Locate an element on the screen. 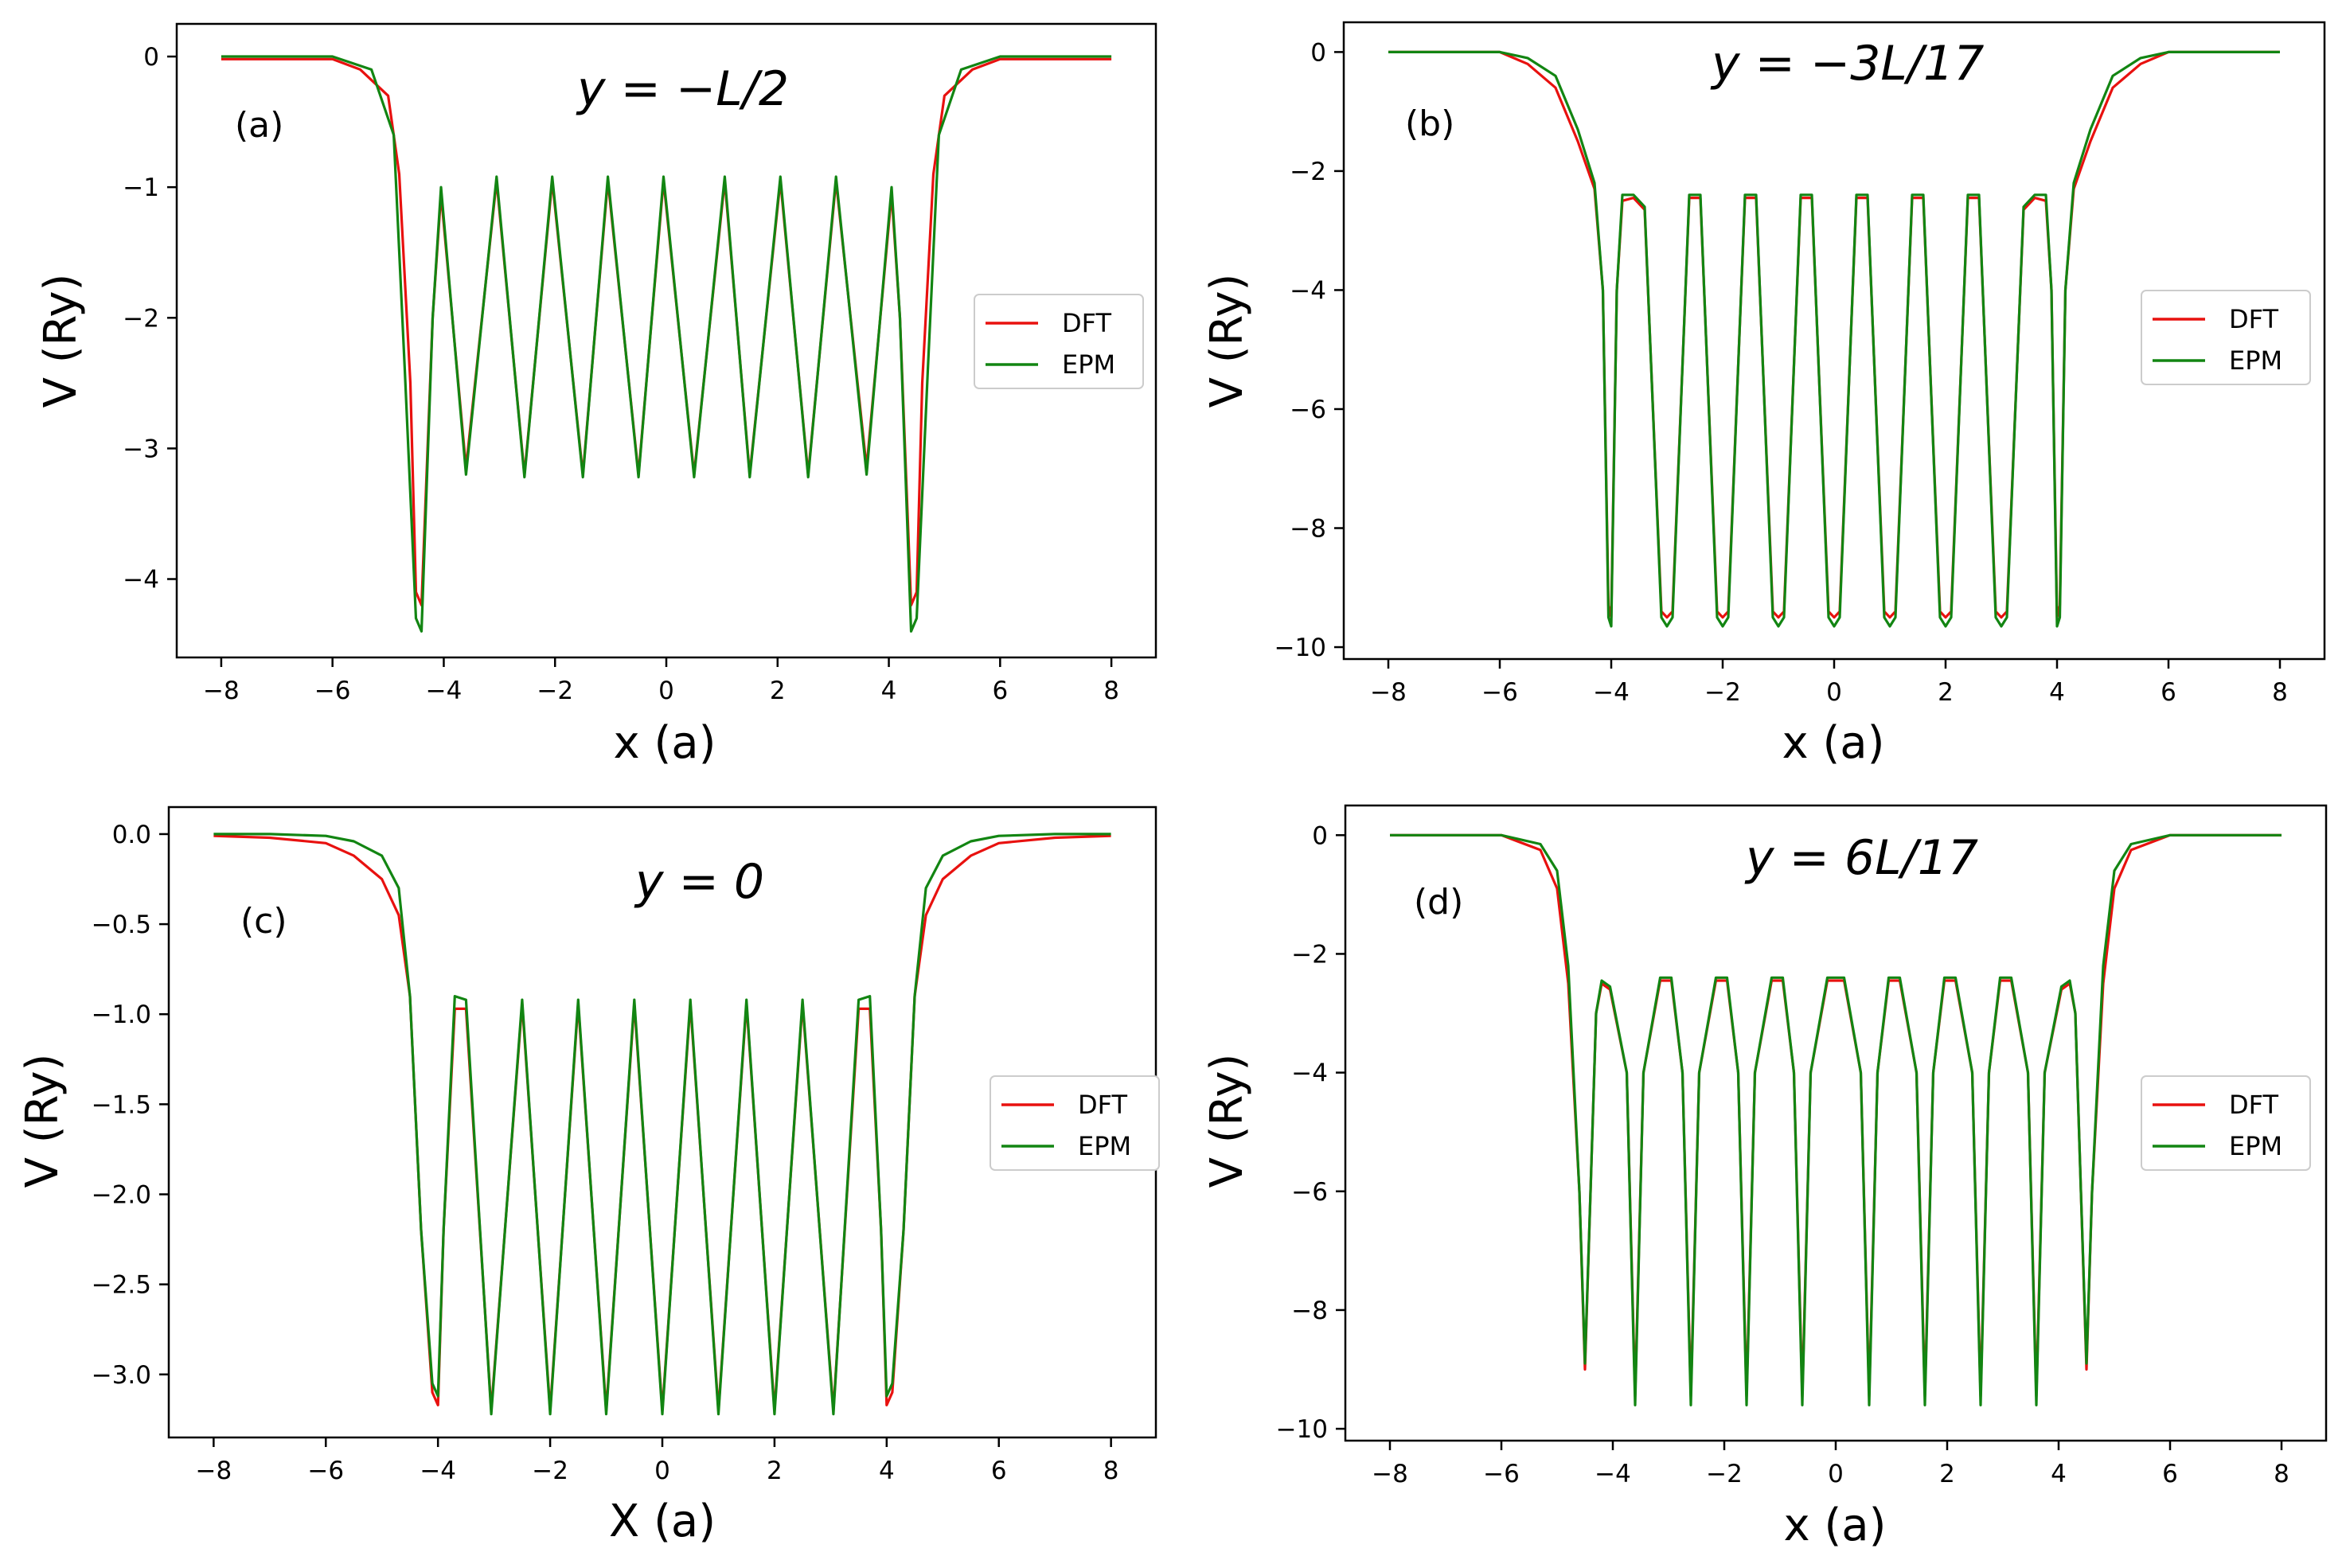  y-tick-label: −1 is located at coordinates (141, 188).